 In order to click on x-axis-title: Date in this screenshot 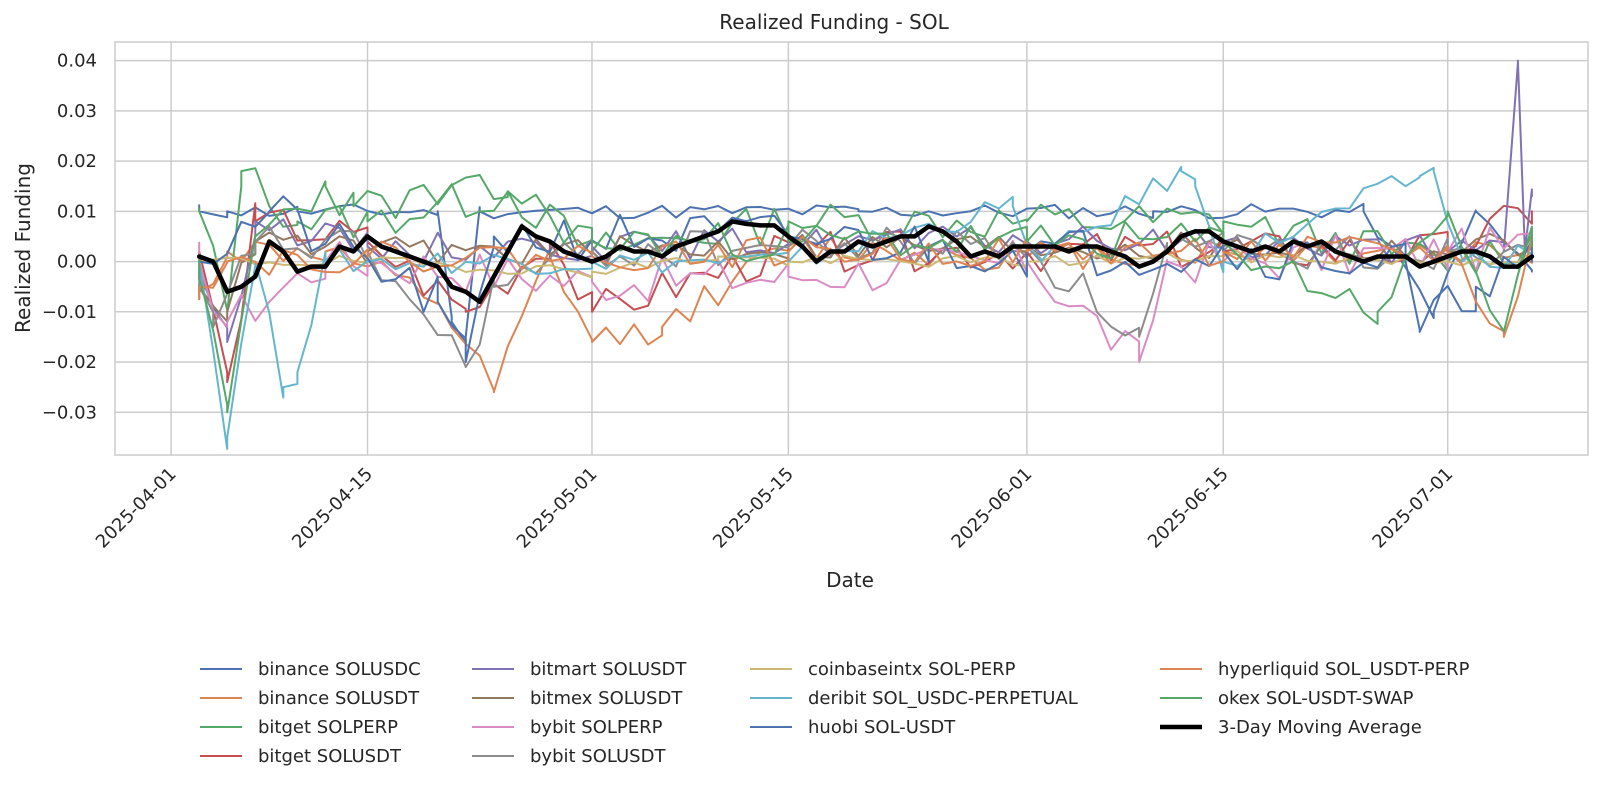, I will do `click(850, 580)`.